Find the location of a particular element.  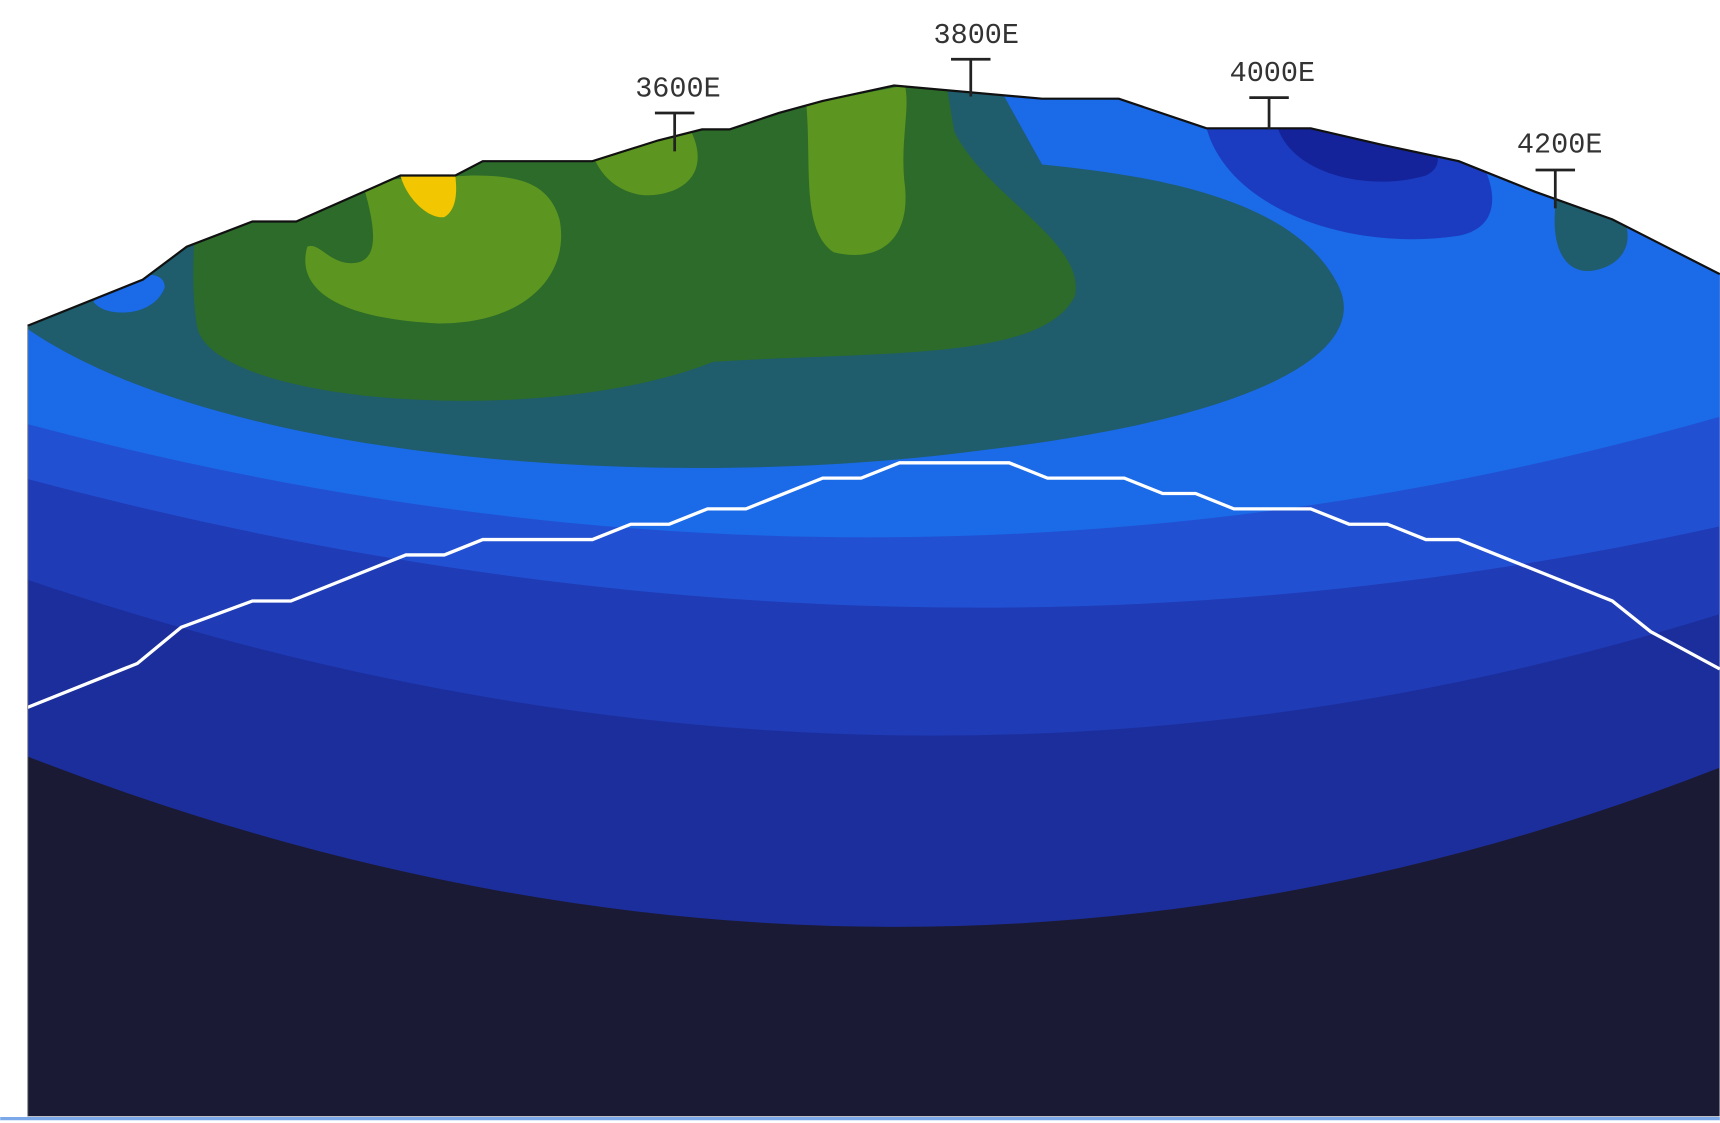

station-label: 4000E is located at coordinates (1273, 73).